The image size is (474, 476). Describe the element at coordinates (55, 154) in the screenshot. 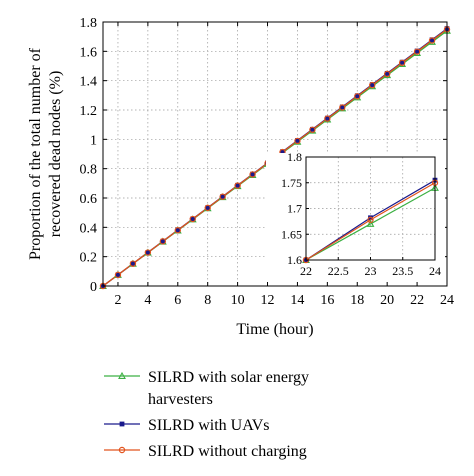

I see `y-axis-title-line: recovered dead nodes (%)` at that location.